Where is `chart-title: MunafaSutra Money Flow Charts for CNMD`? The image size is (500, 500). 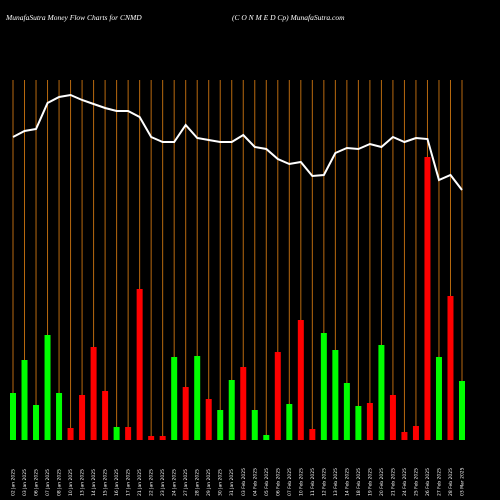
chart-title: MunafaSutra Money Flow Charts for CNMD is located at coordinates (73, 17).